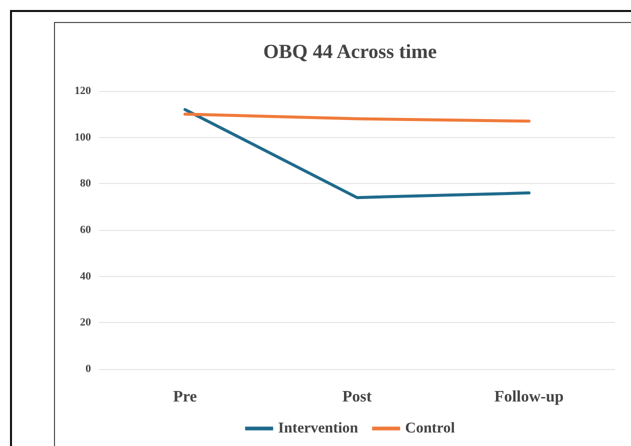 This screenshot has width=631, height=446. What do you see at coordinates (529, 397) in the screenshot?
I see `x-tick-label: Follow-up` at bounding box center [529, 397].